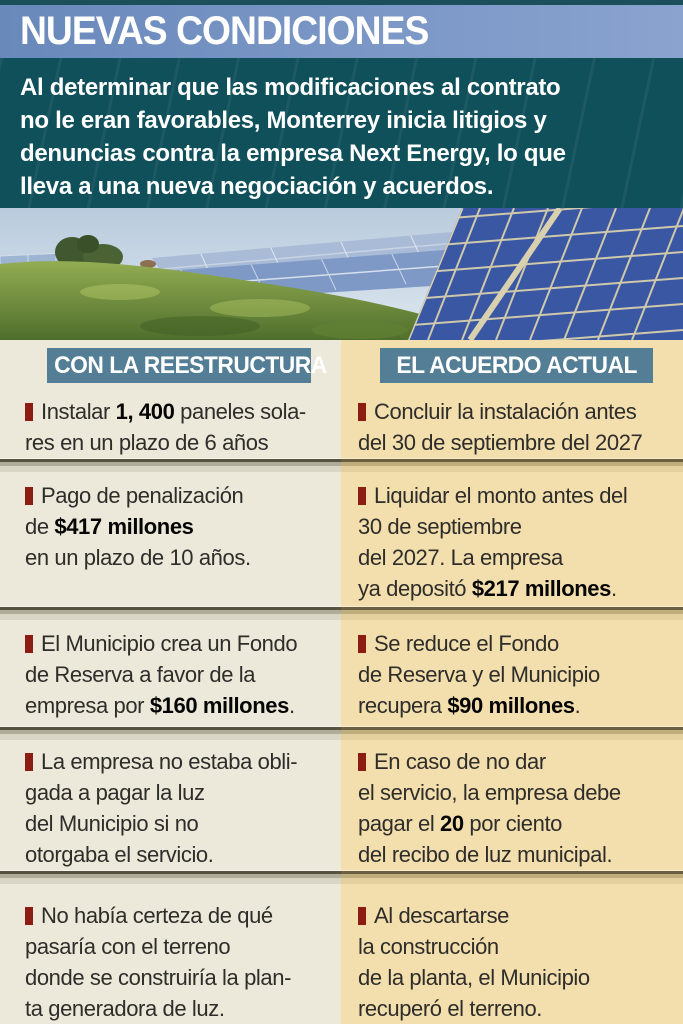 The image size is (683, 1024). What do you see at coordinates (224, 31) in the screenshot?
I see `main-title: NUEVAS CONDICIONES` at bounding box center [224, 31].